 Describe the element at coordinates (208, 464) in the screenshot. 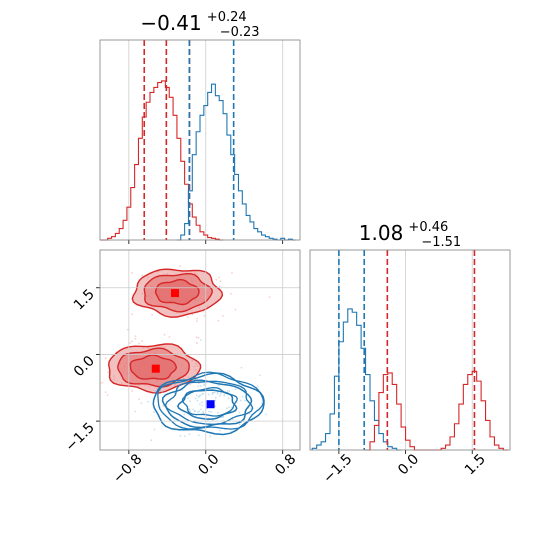

I see `joint-tick-label-x: 0.0` at that location.